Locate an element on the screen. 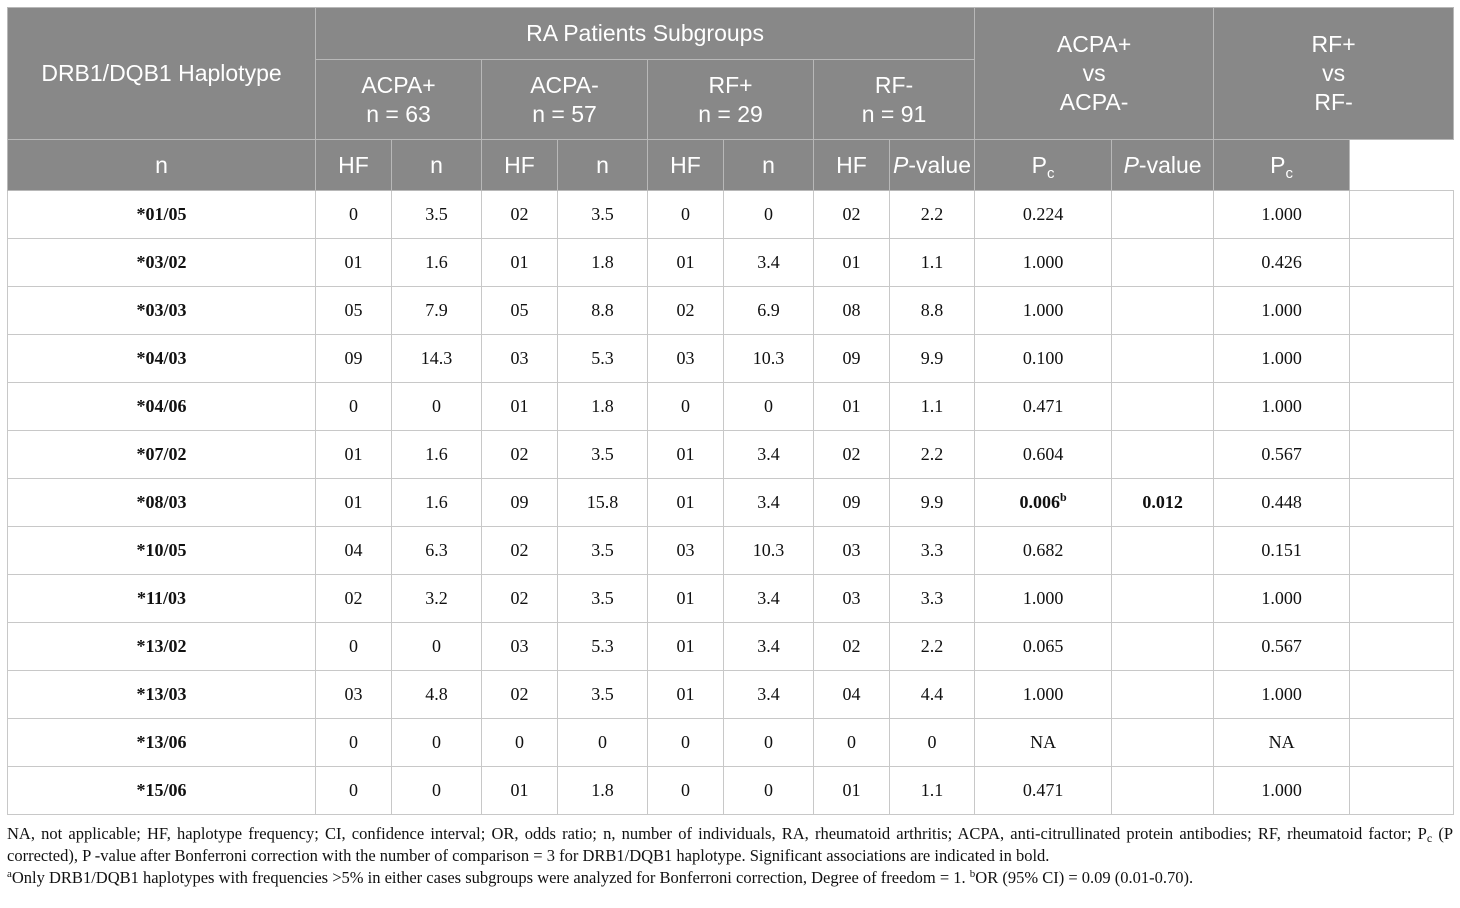  frequency-cell: 6.9 is located at coordinates (768, 310).